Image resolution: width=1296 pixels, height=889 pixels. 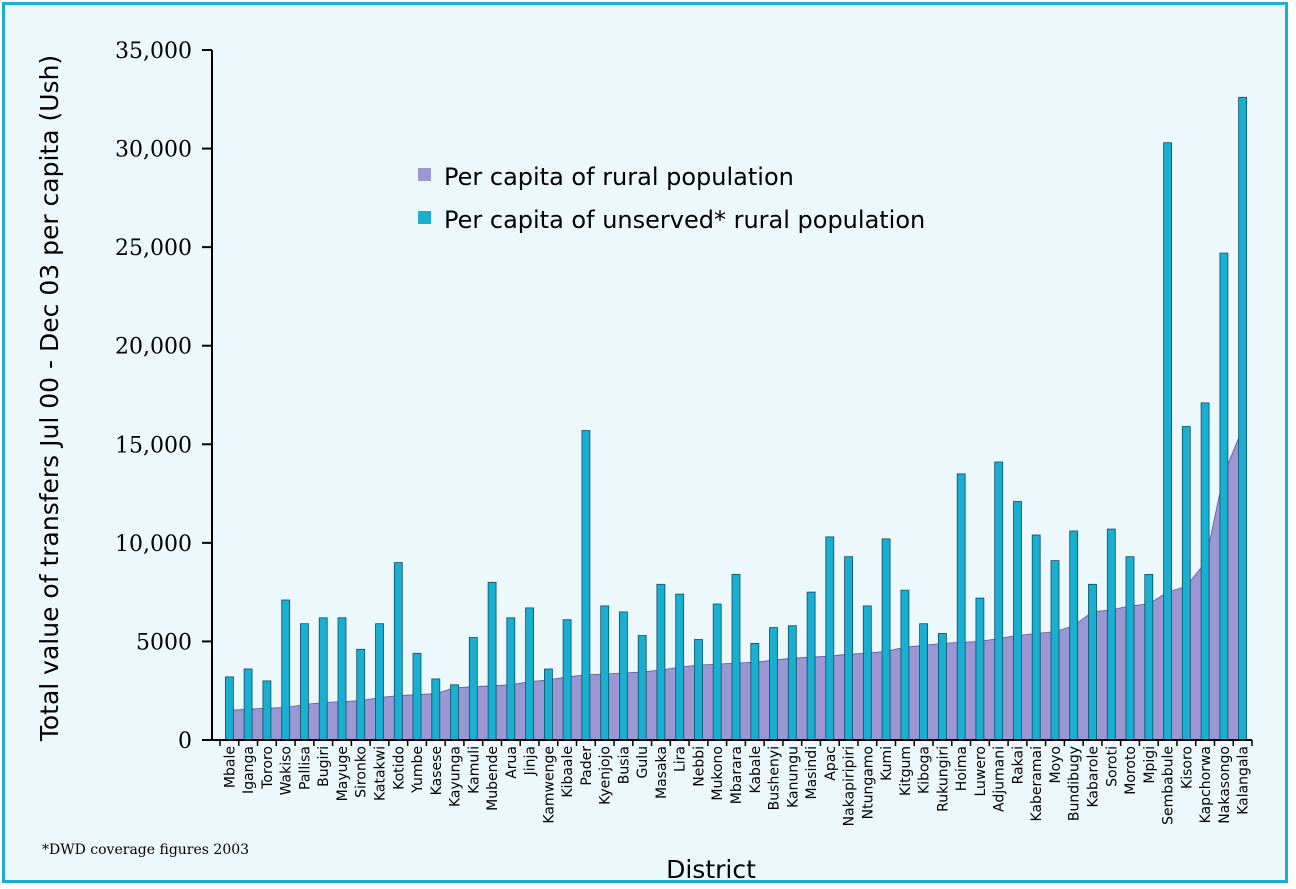 What do you see at coordinates (511, 679) in the screenshot?
I see `bar-arua` at bounding box center [511, 679].